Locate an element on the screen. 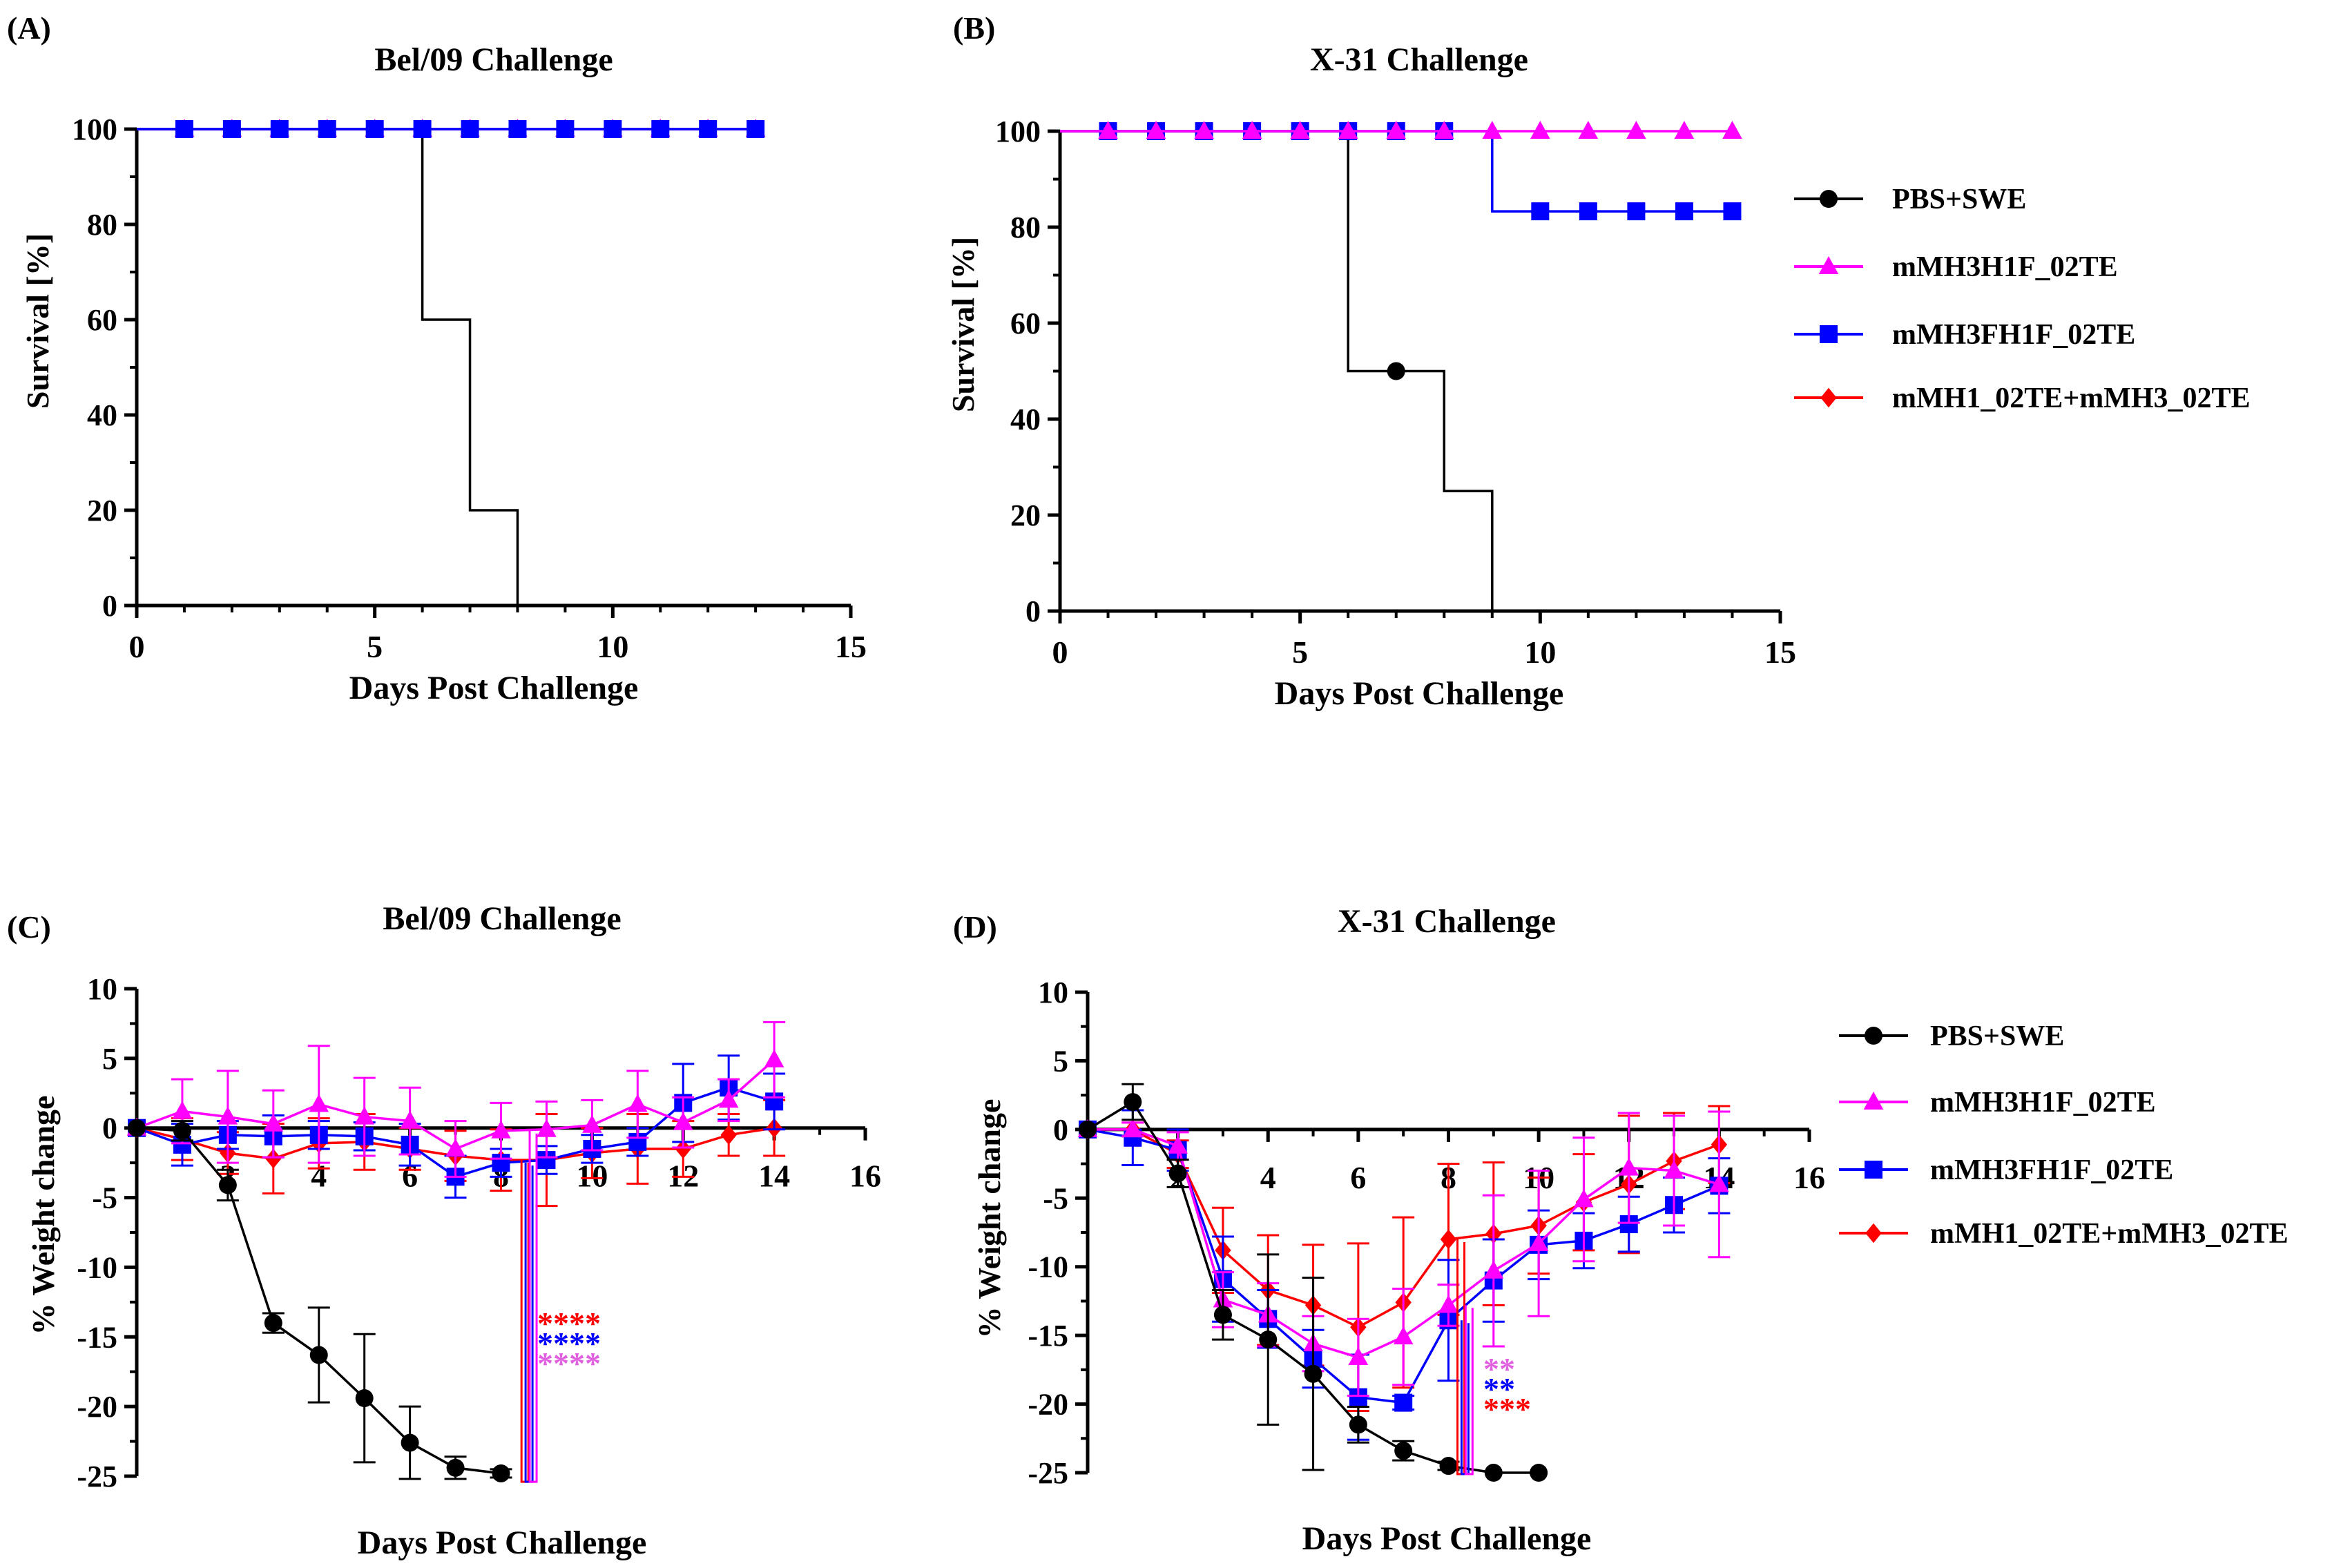 Image resolution: width=2350 pixels, height=1568 pixels. legend-label: PBS+SWE is located at coordinates (1959, 200).